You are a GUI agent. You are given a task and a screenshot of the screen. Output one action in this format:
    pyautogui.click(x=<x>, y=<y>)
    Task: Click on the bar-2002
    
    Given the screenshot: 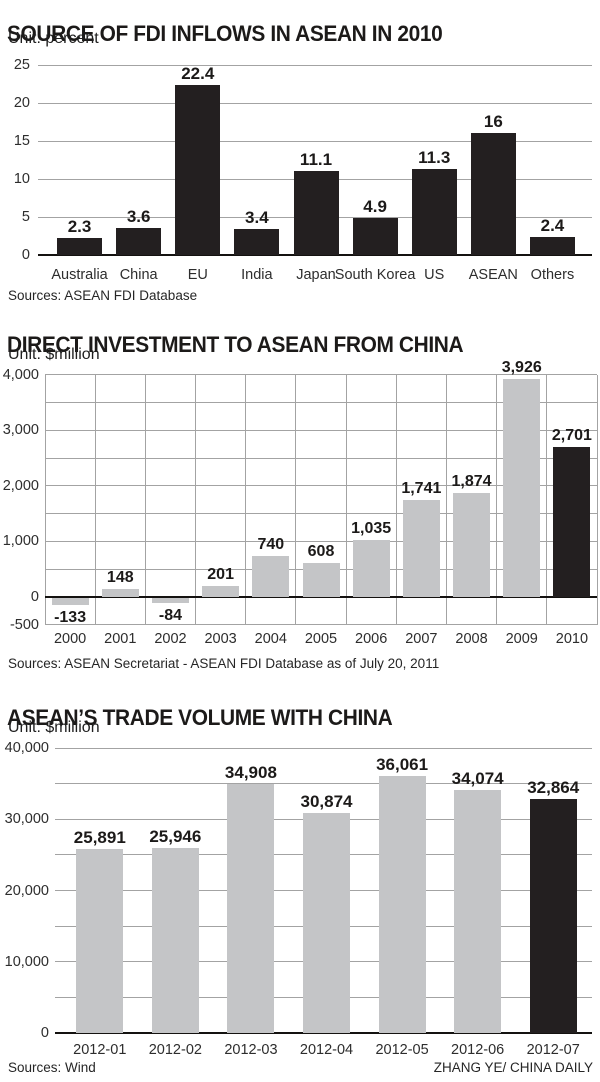 What is the action you would take?
    pyautogui.click(x=170, y=600)
    